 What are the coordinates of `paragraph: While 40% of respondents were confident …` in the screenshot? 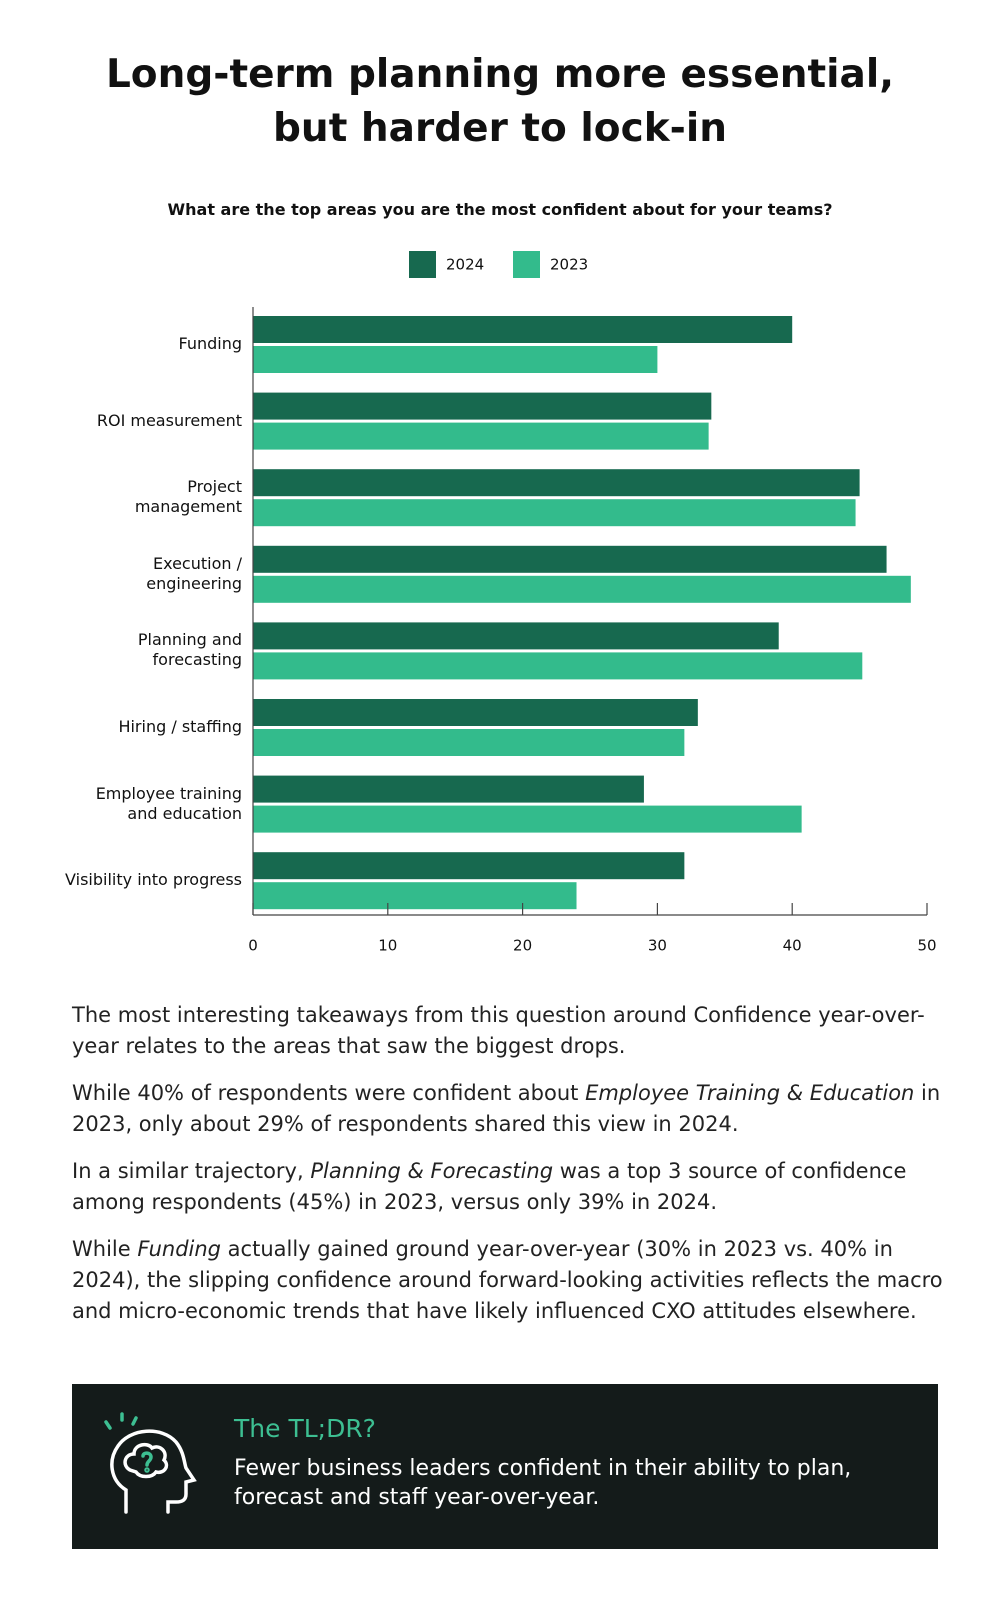 It's located at (512, 1109).